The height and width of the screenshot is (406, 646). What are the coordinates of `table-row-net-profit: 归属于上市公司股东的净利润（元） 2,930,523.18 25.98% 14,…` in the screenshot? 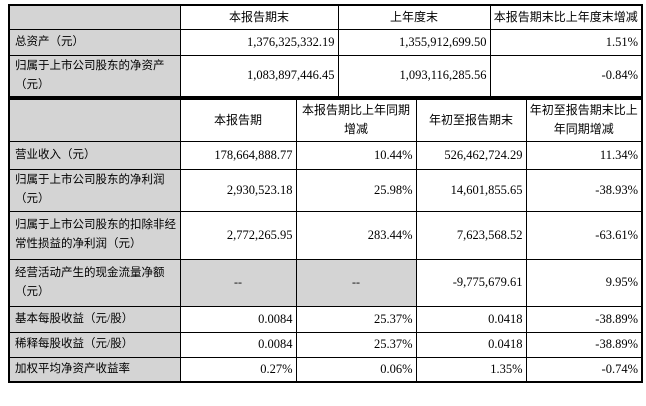 It's located at (325, 190).